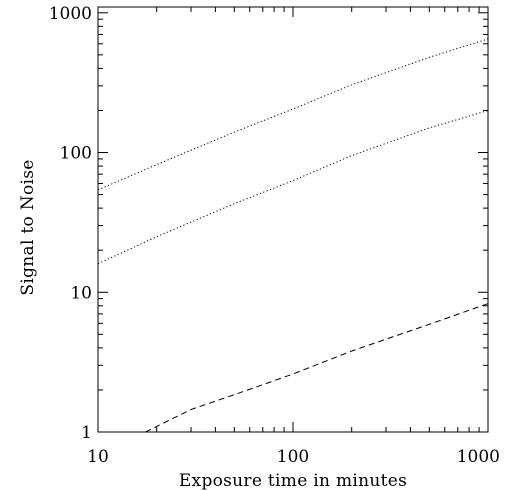  I want to click on x-tick-label: 10, so click(98, 457).